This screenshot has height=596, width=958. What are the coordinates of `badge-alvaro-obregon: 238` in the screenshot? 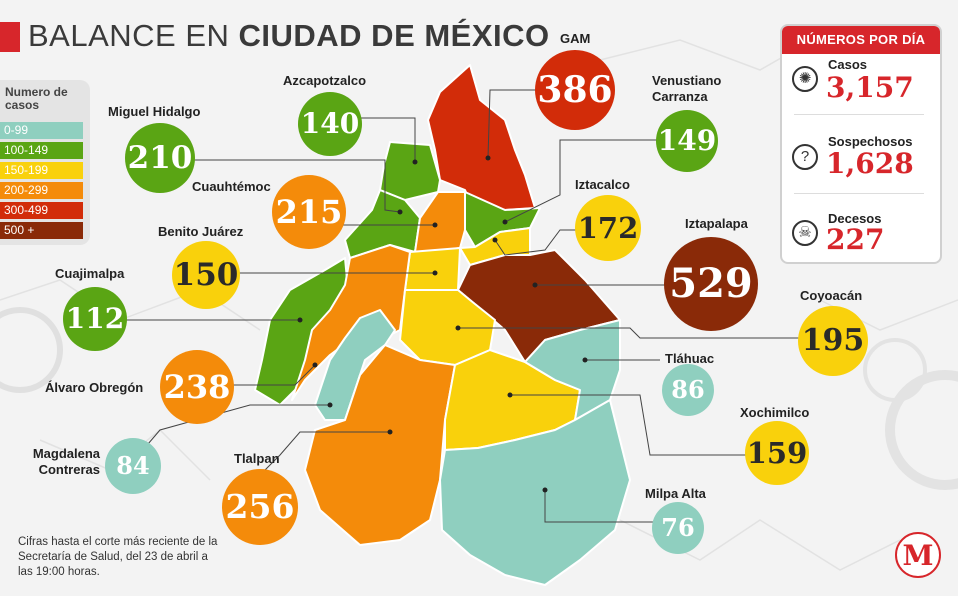 It's located at (197, 387).